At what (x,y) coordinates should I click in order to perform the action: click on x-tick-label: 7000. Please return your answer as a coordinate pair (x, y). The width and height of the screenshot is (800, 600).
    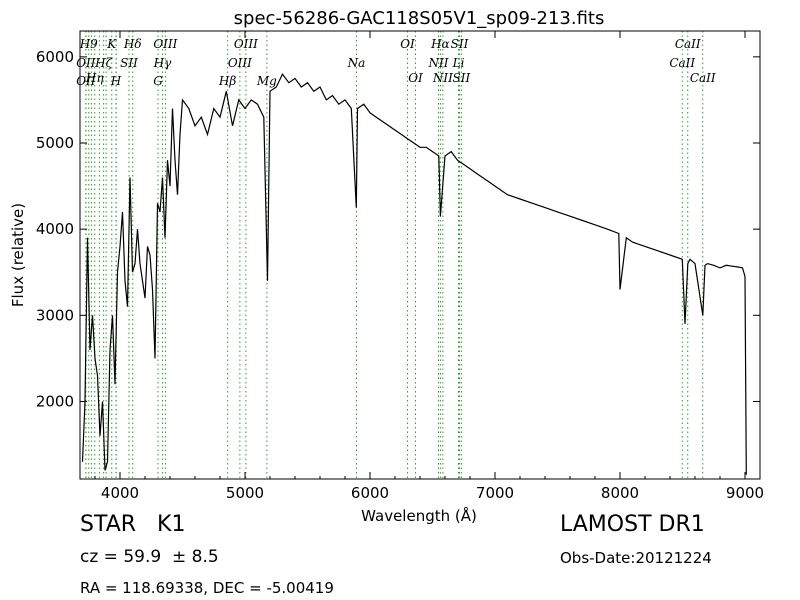
    Looking at the image, I should click on (495, 493).